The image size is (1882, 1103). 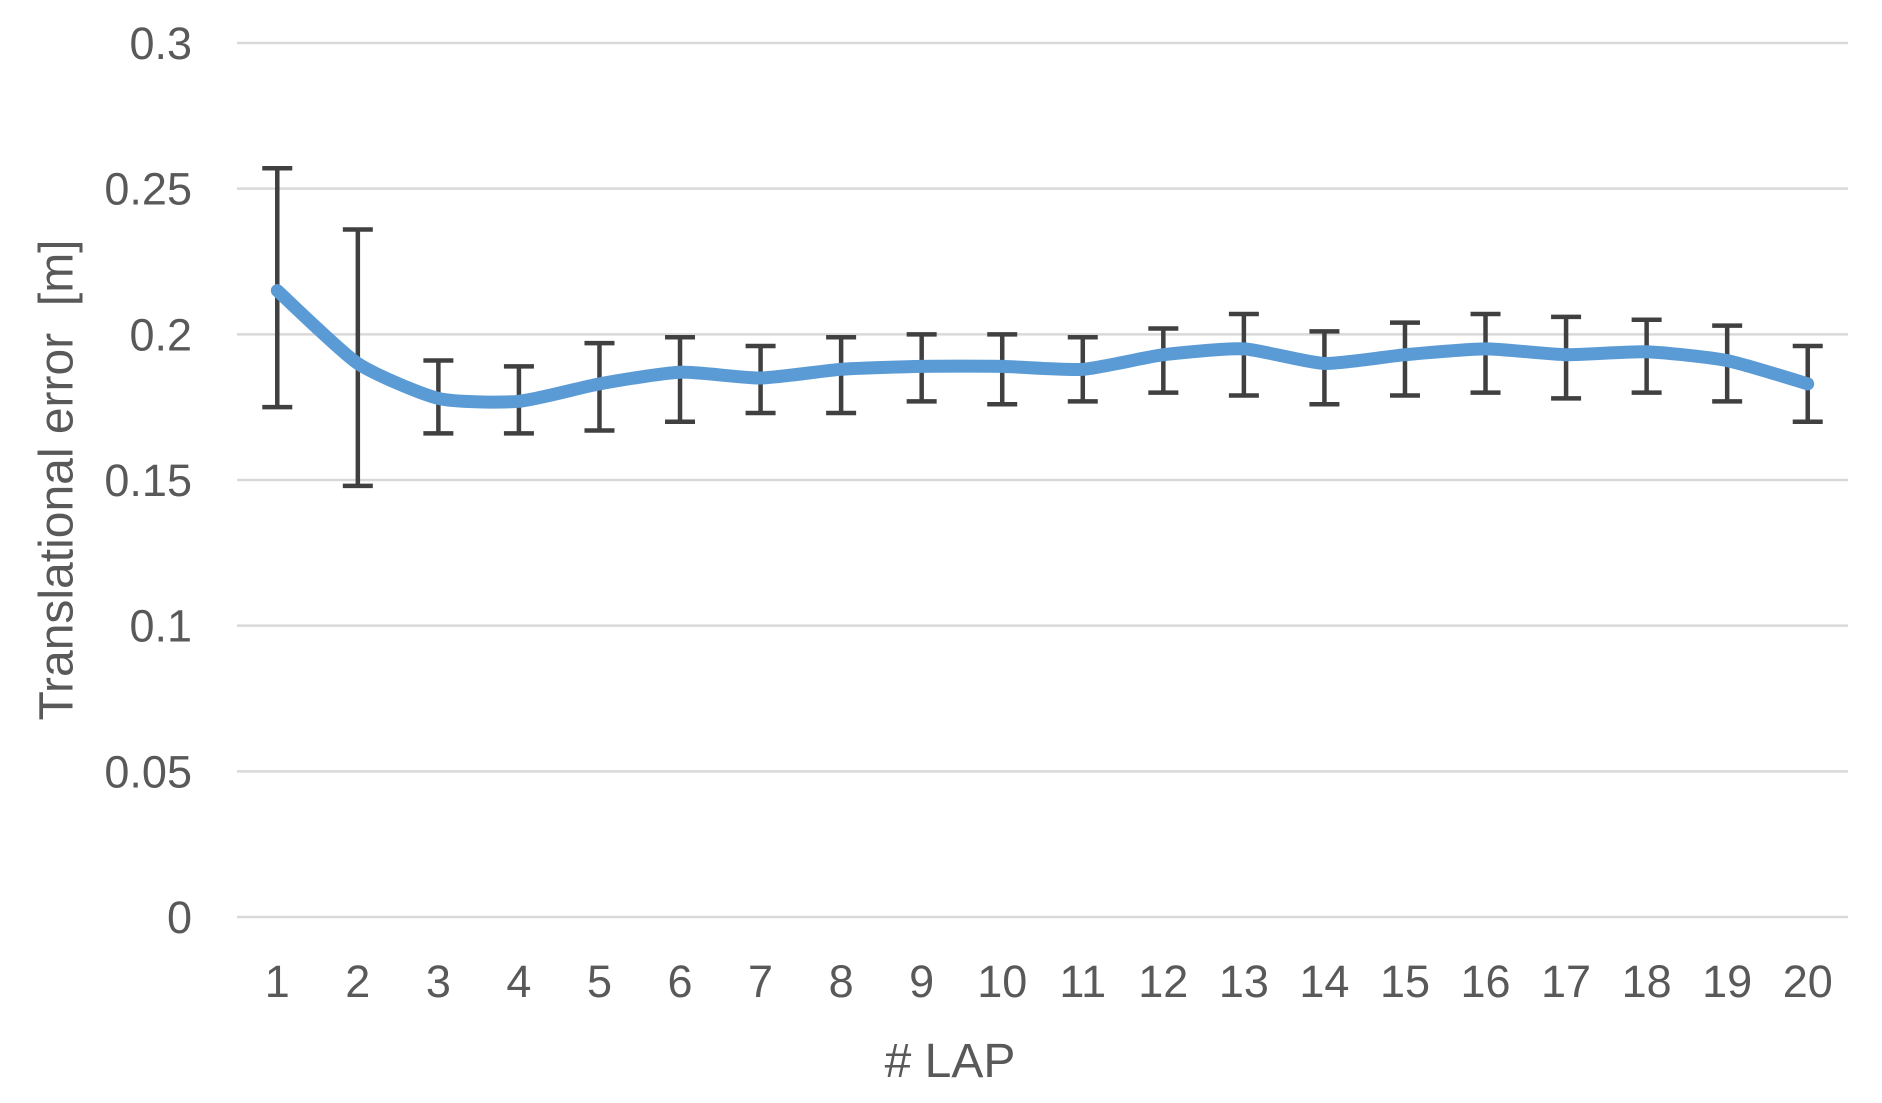 I want to click on x-axis-tick-label: 3, so click(x=438, y=981).